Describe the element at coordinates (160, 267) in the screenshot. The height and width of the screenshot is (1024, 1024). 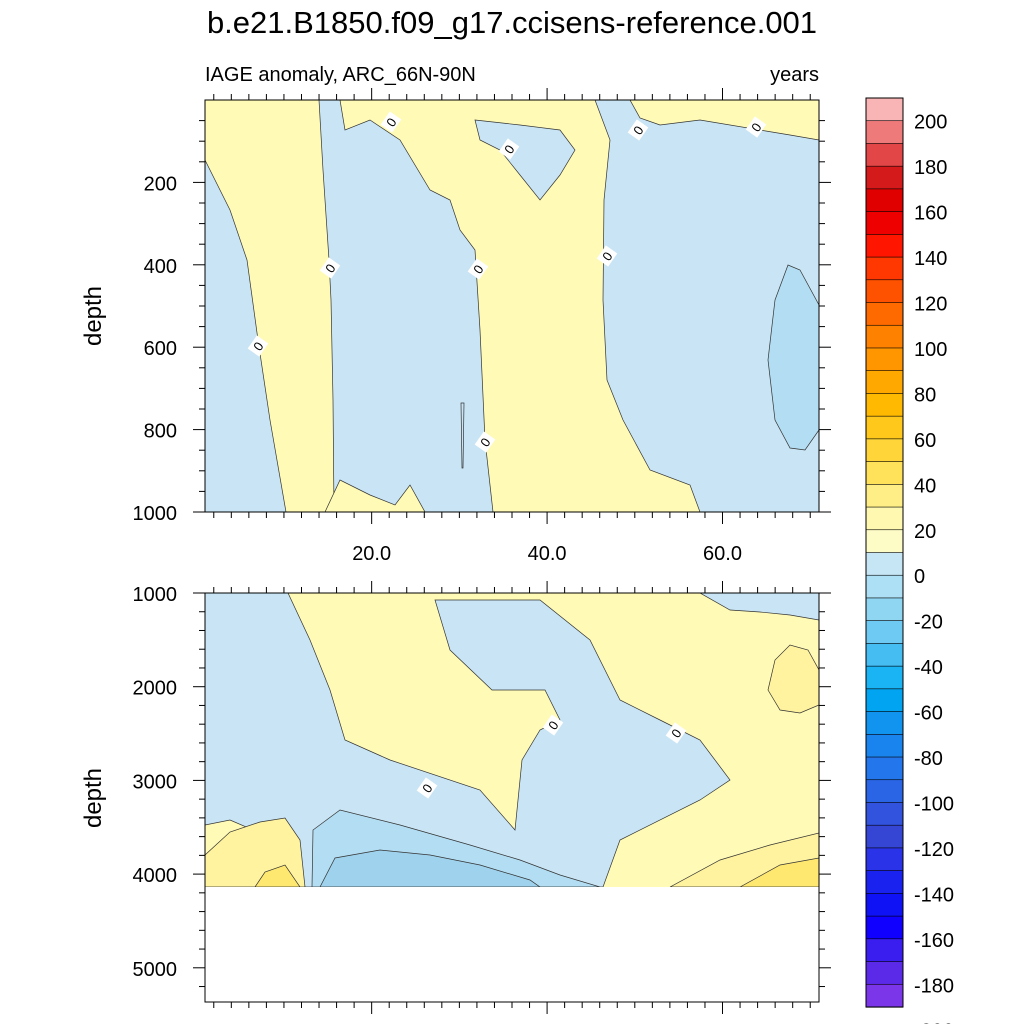
I see `top-y-tick-label: 400` at that location.